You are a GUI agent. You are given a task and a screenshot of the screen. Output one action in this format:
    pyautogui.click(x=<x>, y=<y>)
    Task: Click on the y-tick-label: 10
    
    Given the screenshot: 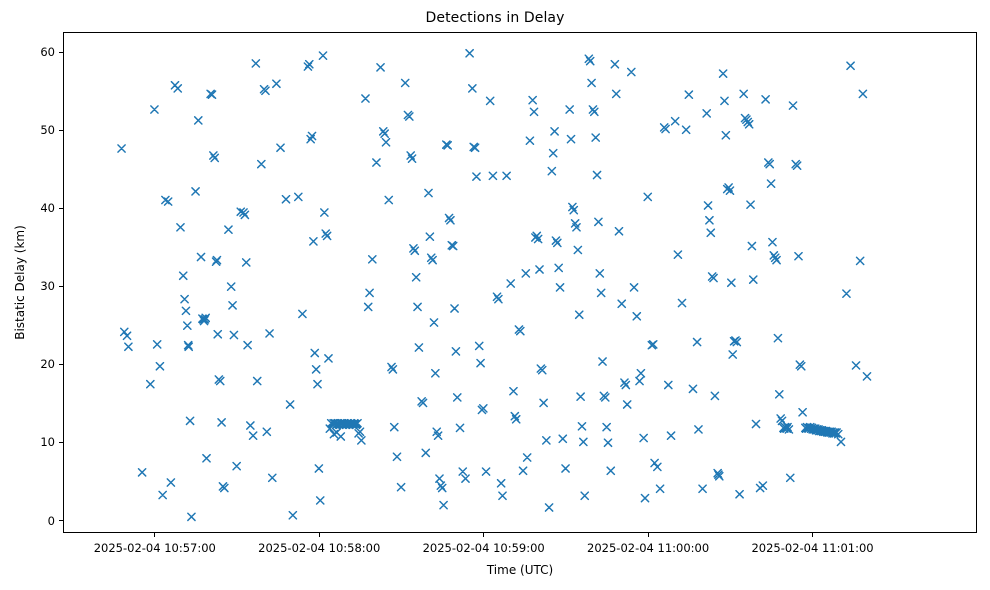 What is the action you would take?
    pyautogui.click(x=47, y=442)
    